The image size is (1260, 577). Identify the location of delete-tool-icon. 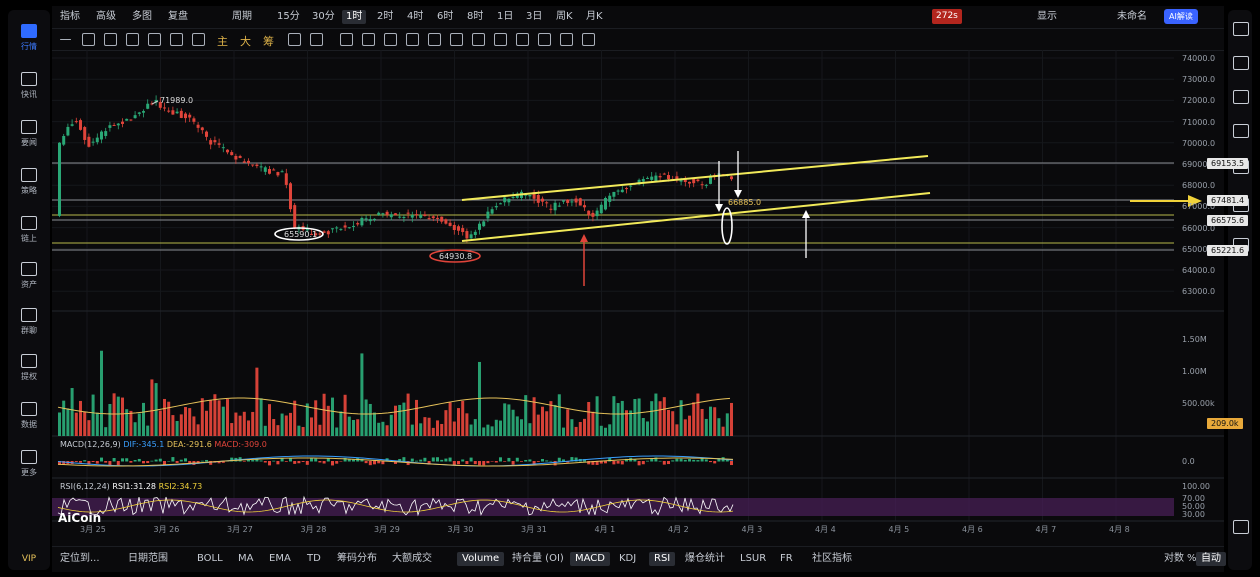
(544, 39).